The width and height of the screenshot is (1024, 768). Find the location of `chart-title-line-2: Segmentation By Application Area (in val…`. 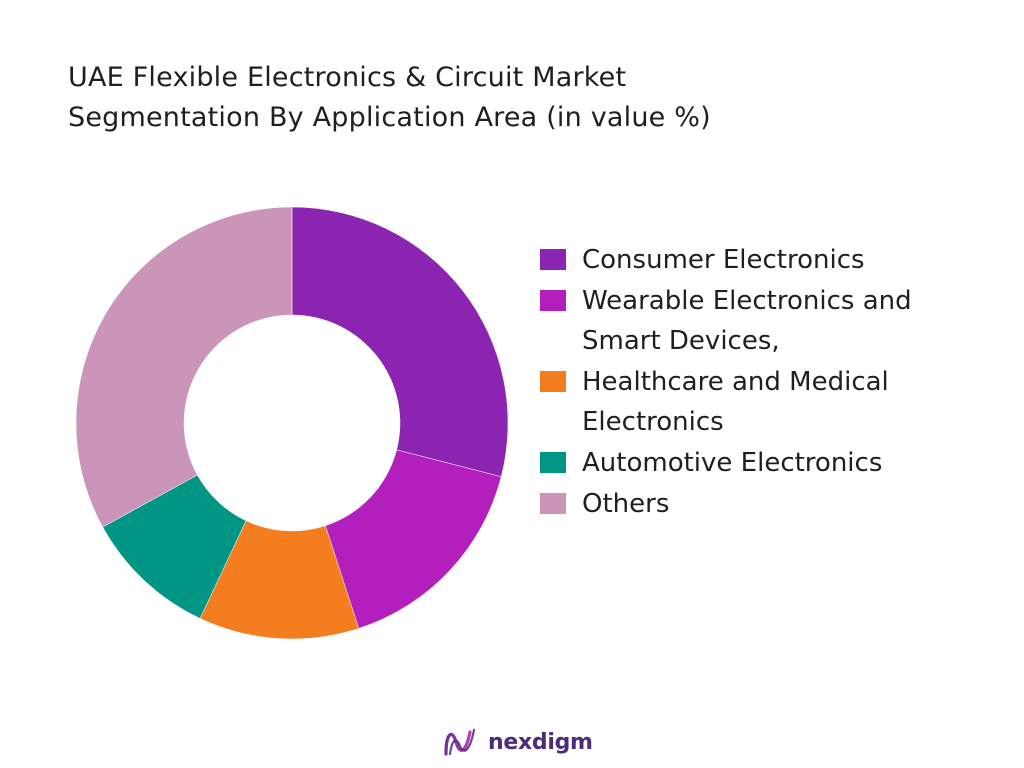

chart-title-line-2: Segmentation By Application Area (in val… is located at coordinates (389, 117).